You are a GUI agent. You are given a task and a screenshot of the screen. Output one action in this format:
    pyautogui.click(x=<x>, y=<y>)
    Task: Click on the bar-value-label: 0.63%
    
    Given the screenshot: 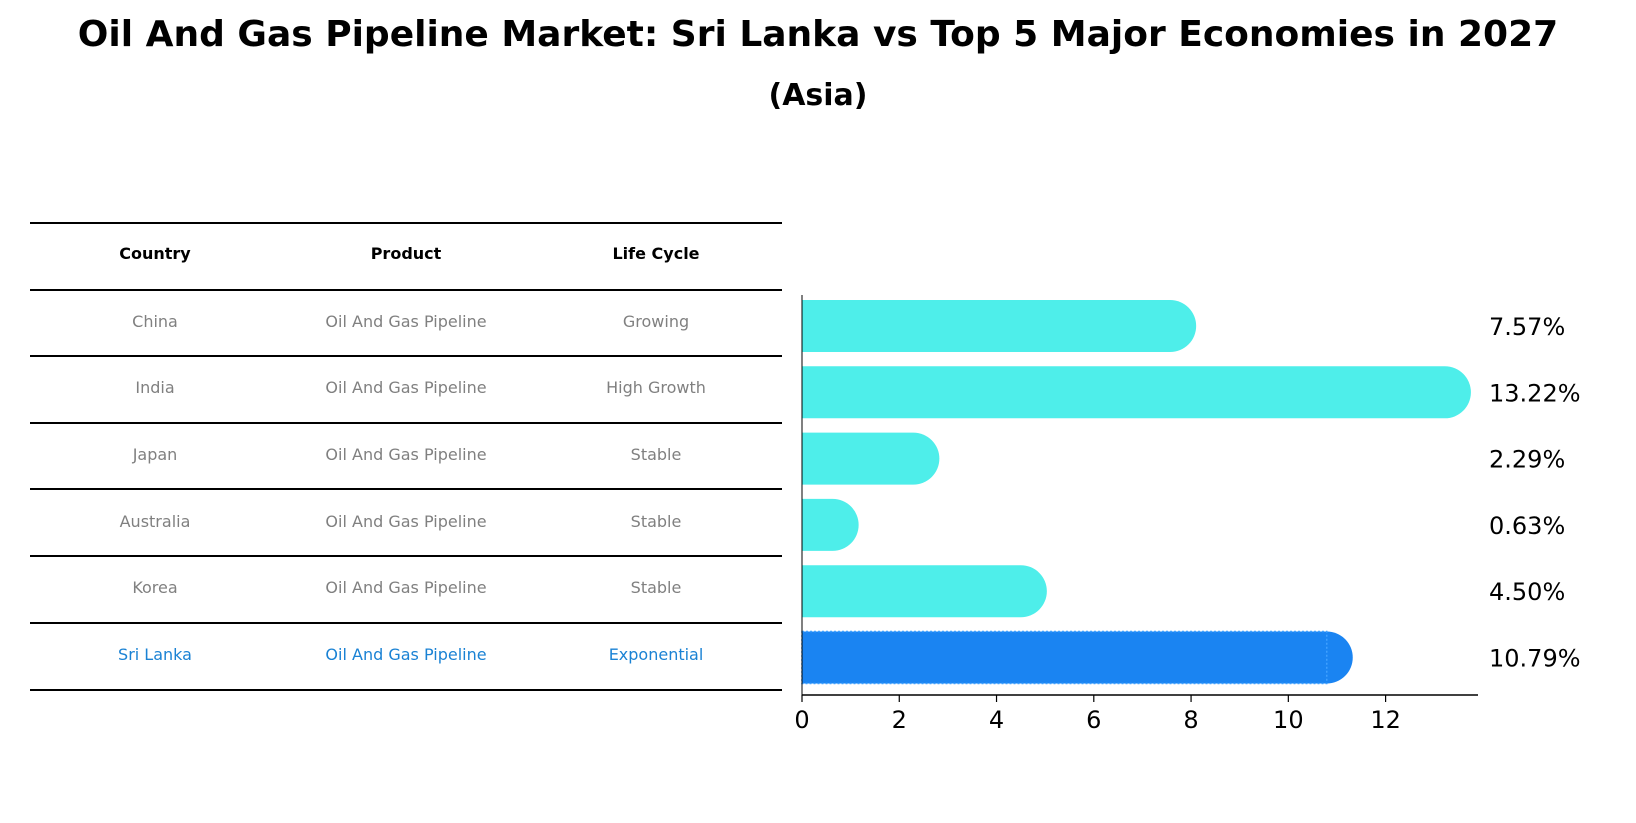 What is the action you would take?
    pyautogui.click(x=1527, y=526)
    